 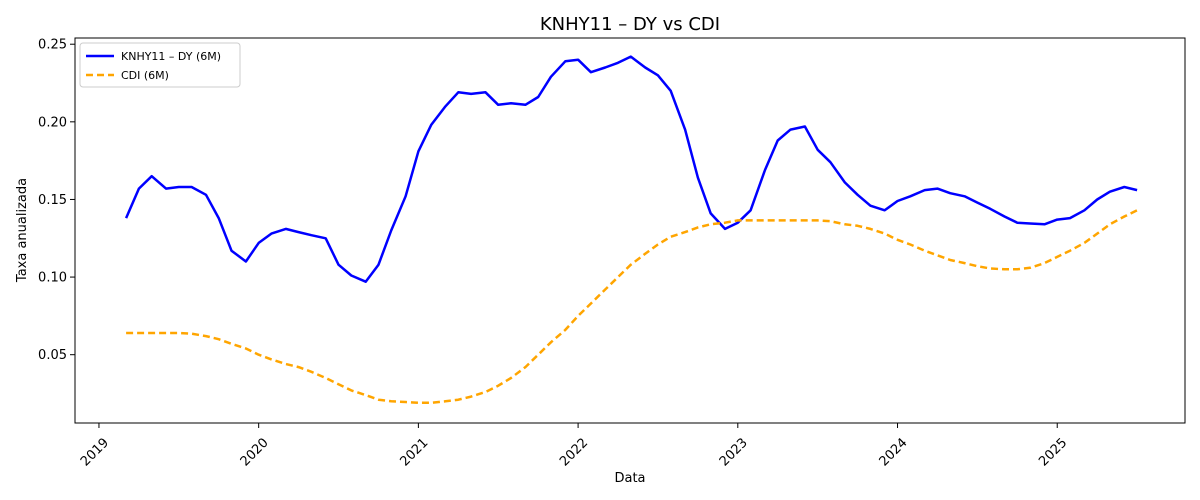 What do you see at coordinates (52, 122) in the screenshot?
I see `y-tick-label: 0.20` at bounding box center [52, 122].